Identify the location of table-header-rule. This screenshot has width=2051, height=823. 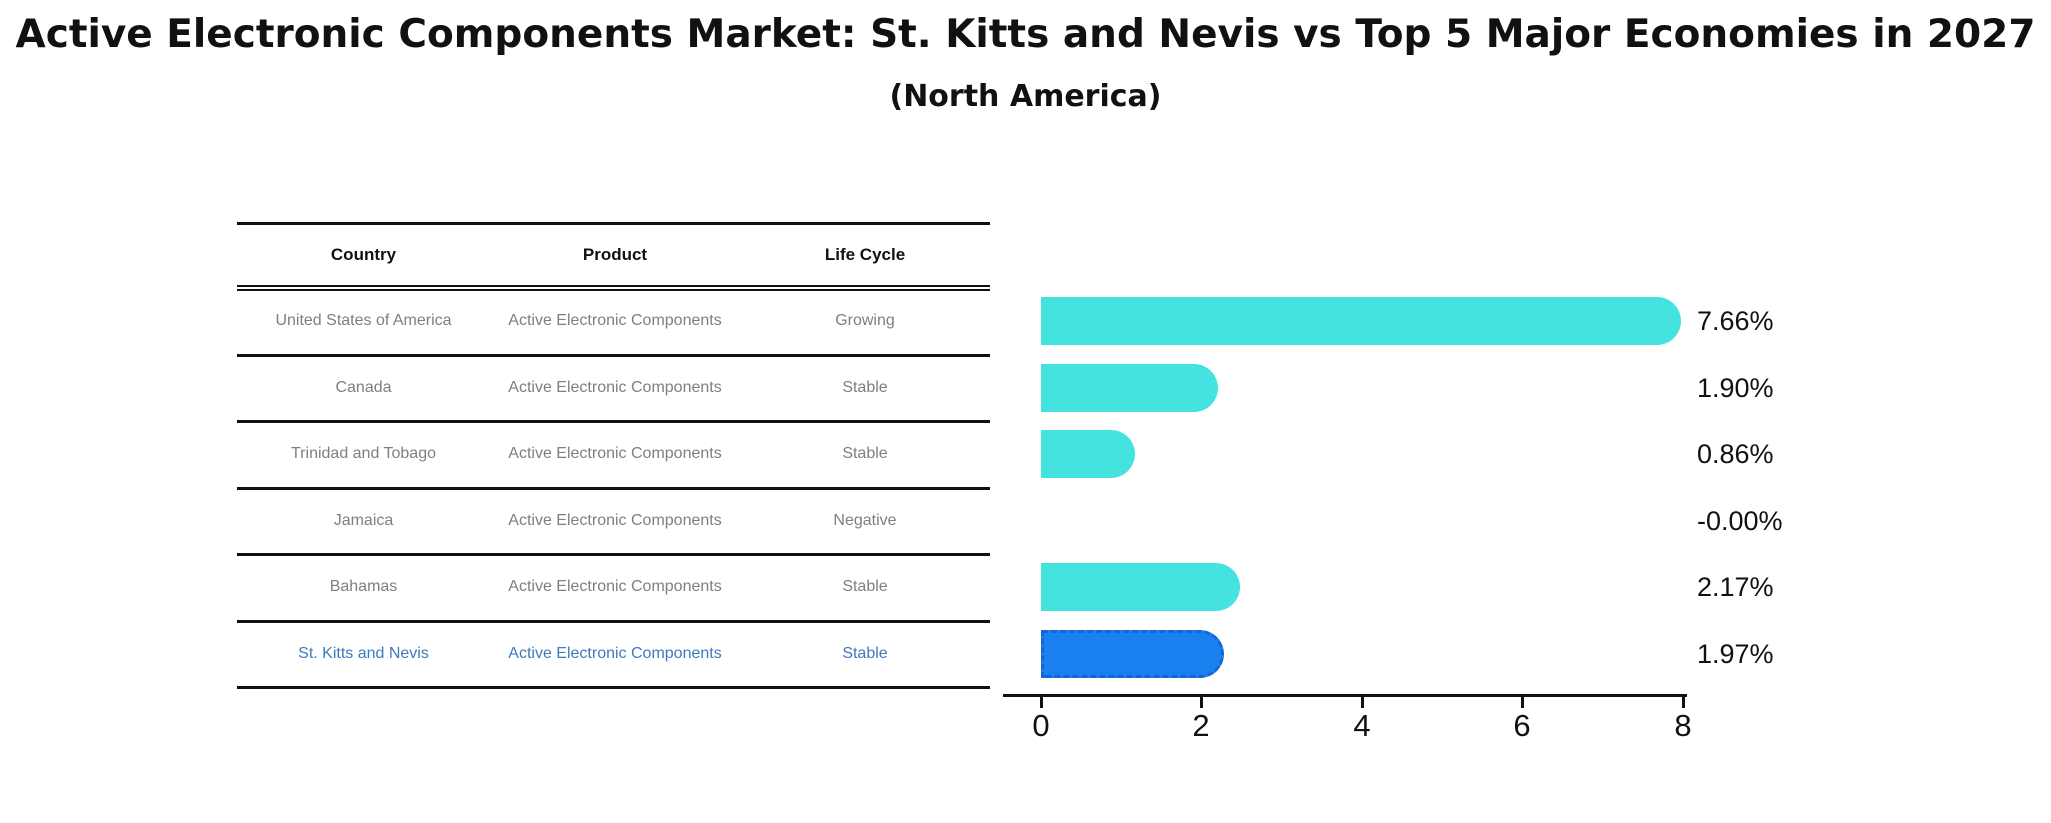
(613, 288).